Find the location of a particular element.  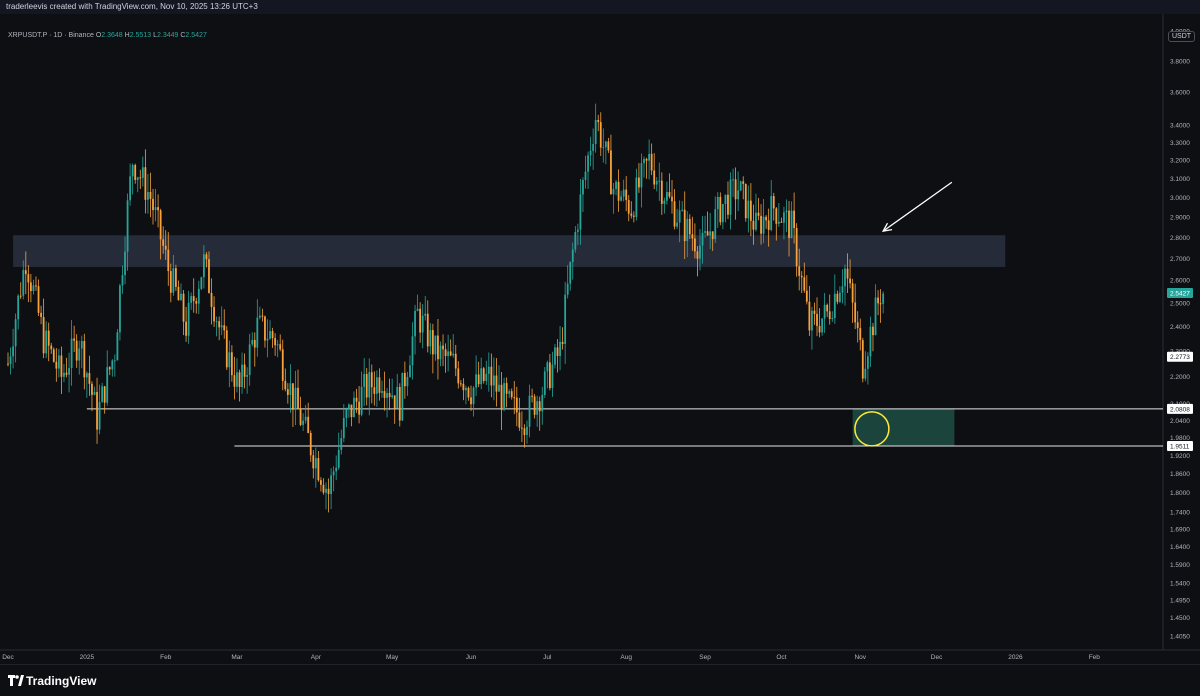

price-label-level: 2.2773 is located at coordinates (1180, 357).